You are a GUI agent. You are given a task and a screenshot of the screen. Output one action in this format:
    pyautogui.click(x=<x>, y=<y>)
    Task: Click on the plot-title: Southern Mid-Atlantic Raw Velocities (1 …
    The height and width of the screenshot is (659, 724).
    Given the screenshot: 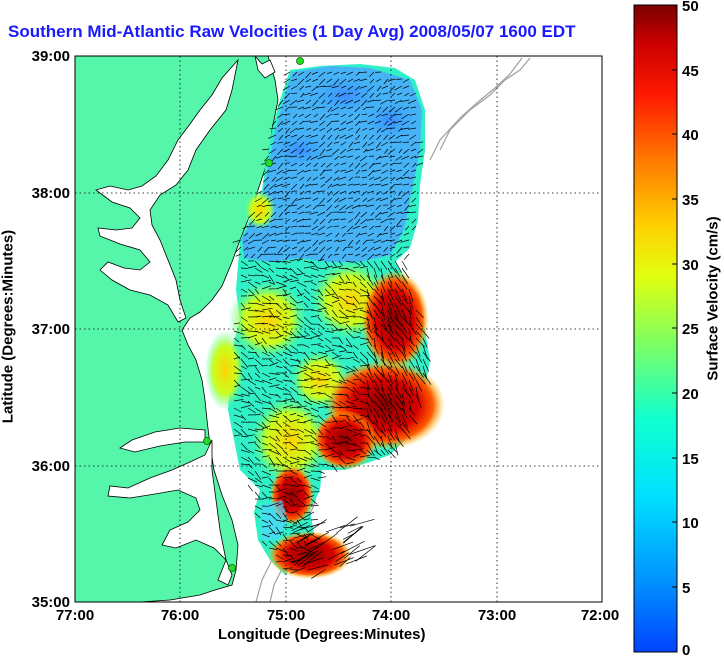 What is the action you would take?
    pyautogui.click(x=292, y=31)
    